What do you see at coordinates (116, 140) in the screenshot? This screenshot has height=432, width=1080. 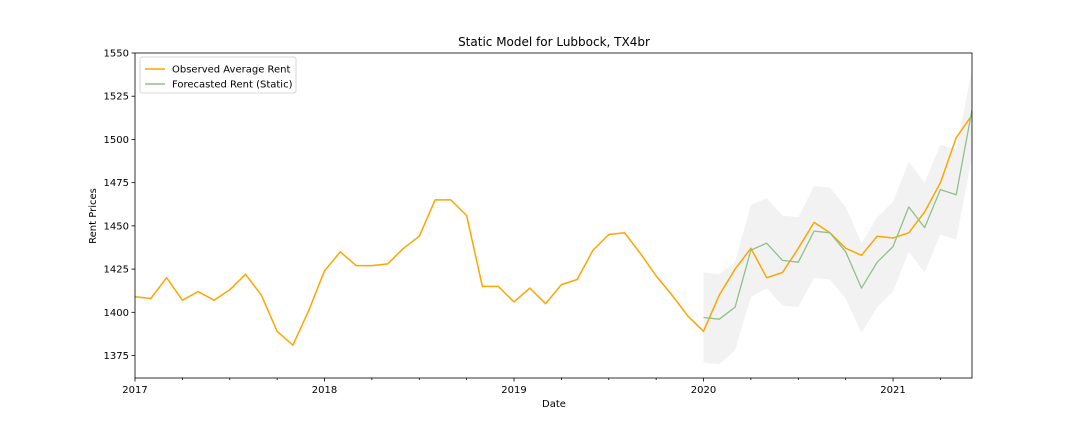 I see `y-tick-label: 1500` at bounding box center [116, 140].